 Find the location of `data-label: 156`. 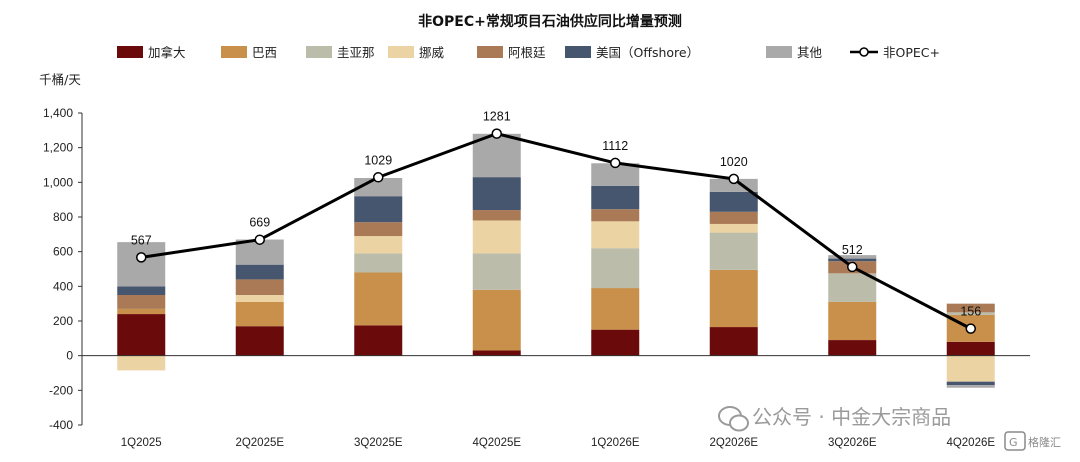

data-label: 156 is located at coordinates (970, 312).